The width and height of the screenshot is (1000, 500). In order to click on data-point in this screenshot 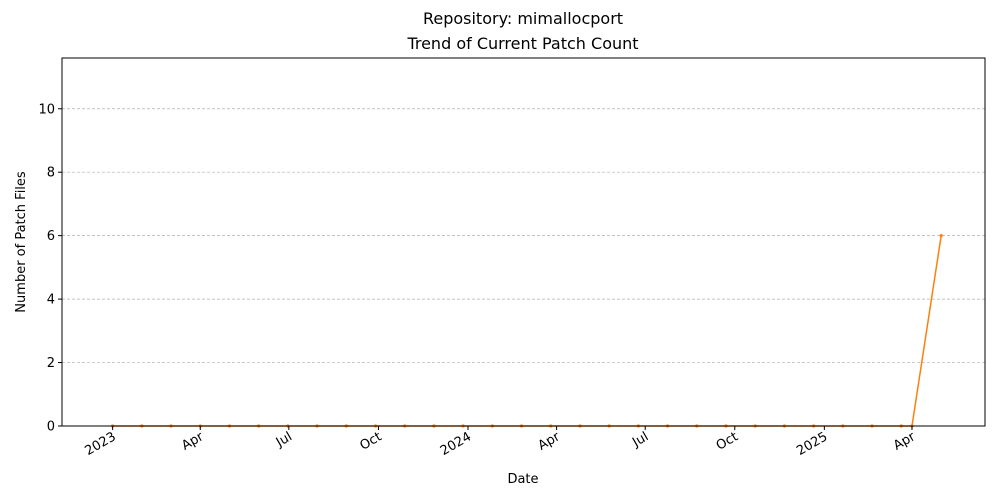, I will do `click(941, 236)`.